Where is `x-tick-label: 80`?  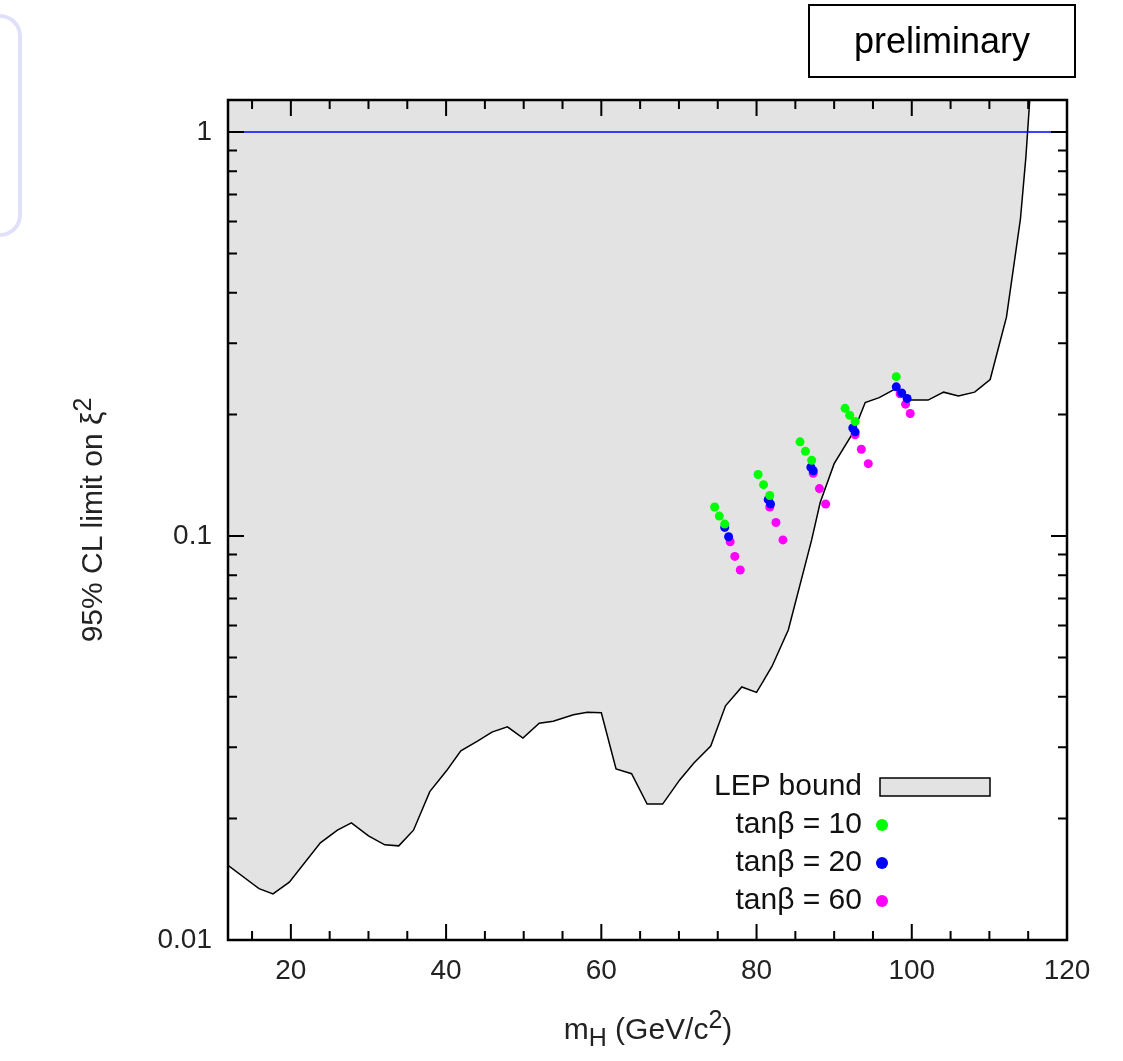
x-tick-label: 80 is located at coordinates (756, 969).